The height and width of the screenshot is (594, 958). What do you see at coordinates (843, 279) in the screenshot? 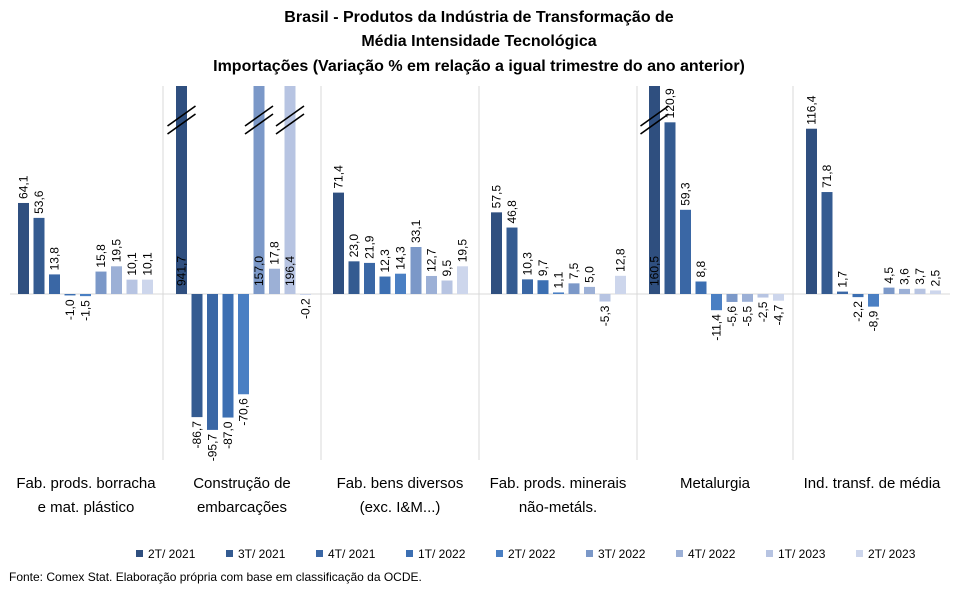
I see `value-label-5-2: 1,7` at bounding box center [843, 279].